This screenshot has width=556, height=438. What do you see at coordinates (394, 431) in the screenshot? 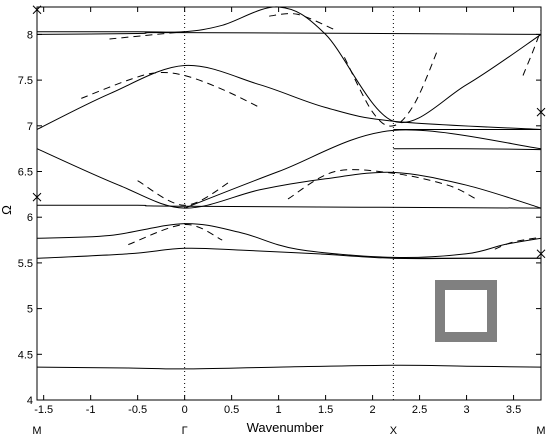
I see `symmetry-point-label: X` at bounding box center [394, 431].